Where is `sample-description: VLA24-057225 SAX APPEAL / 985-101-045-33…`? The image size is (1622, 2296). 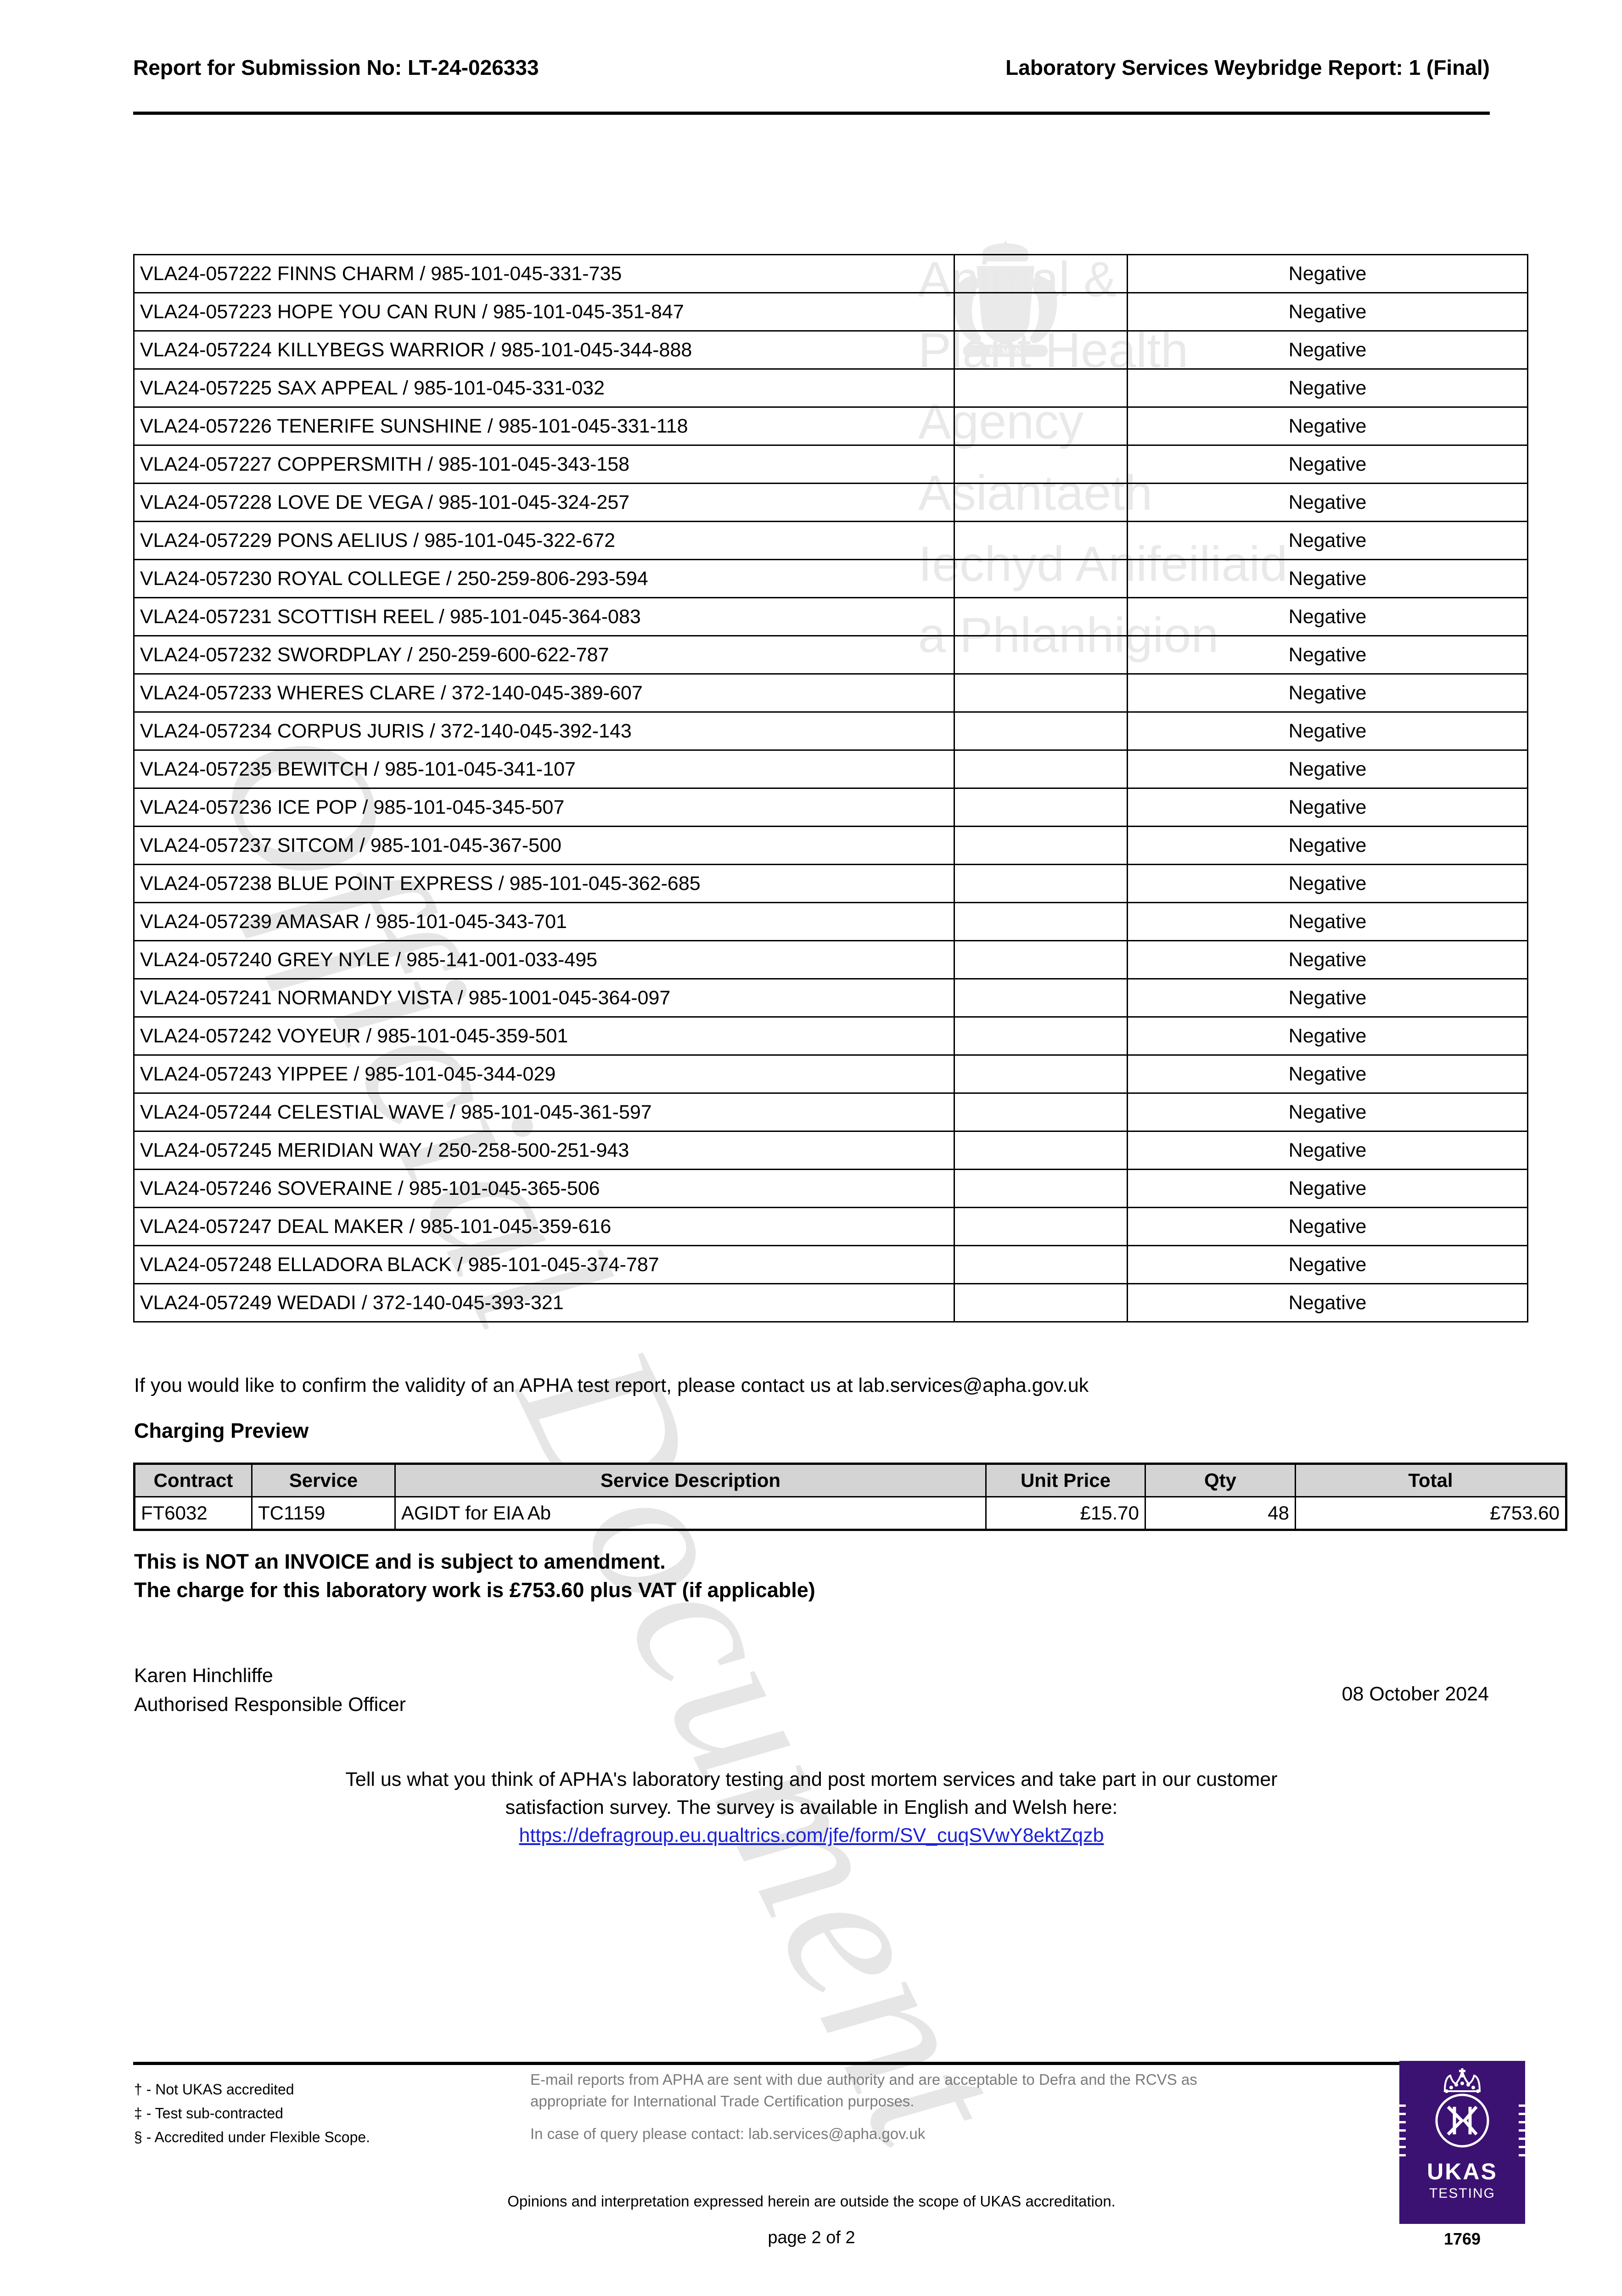
sample-description: VLA24-057225 SAX APPEAL / 985-101-045-33… is located at coordinates (544, 388).